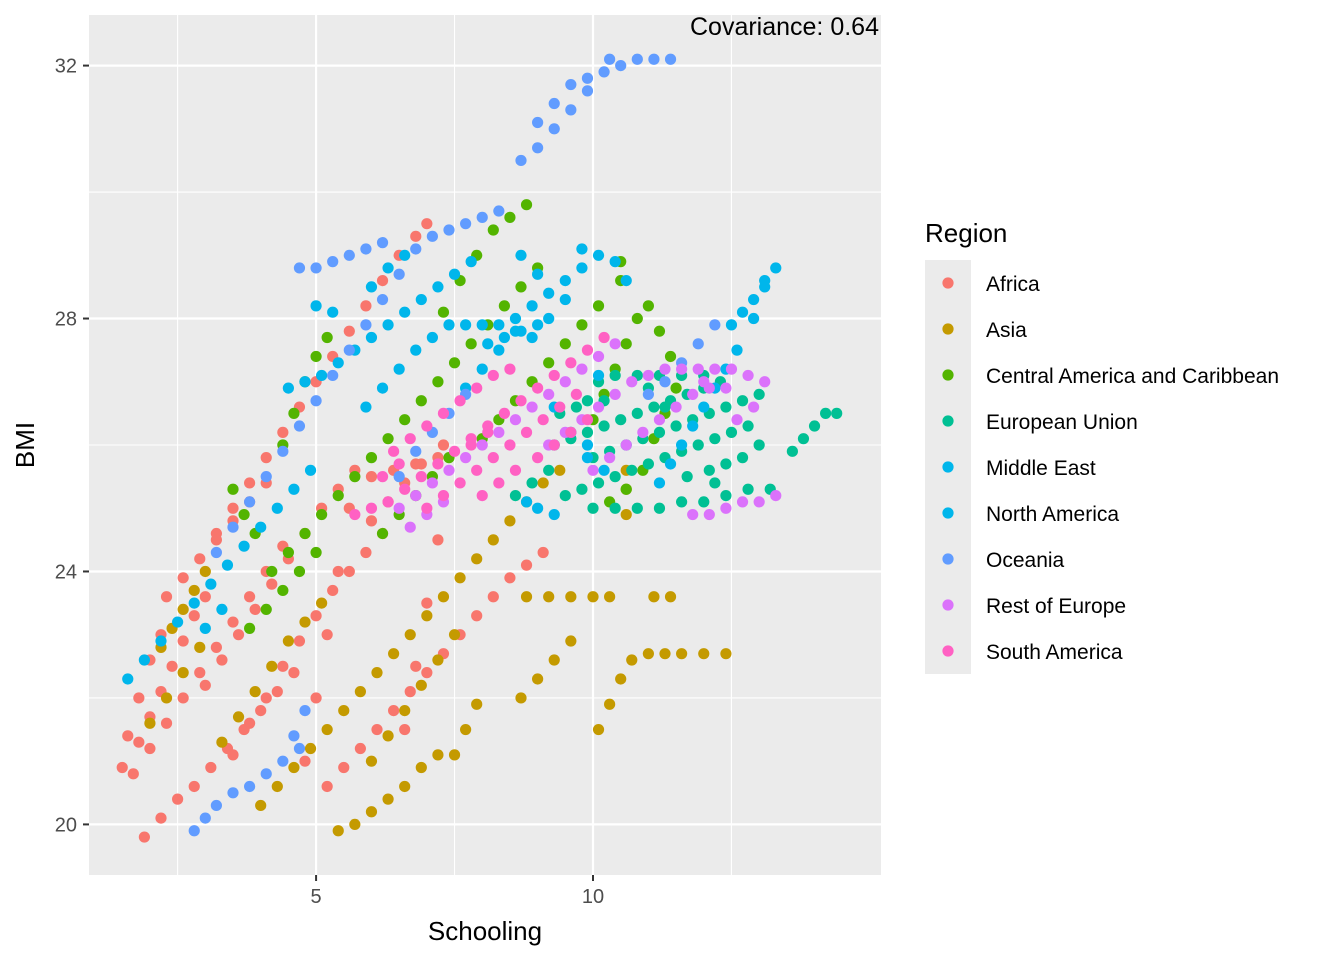 The height and width of the screenshot is (960, 1344). What do you see at coordinates (948, 605) in the screenshot?
I see `legend-key` at bounding box center [948, 605].